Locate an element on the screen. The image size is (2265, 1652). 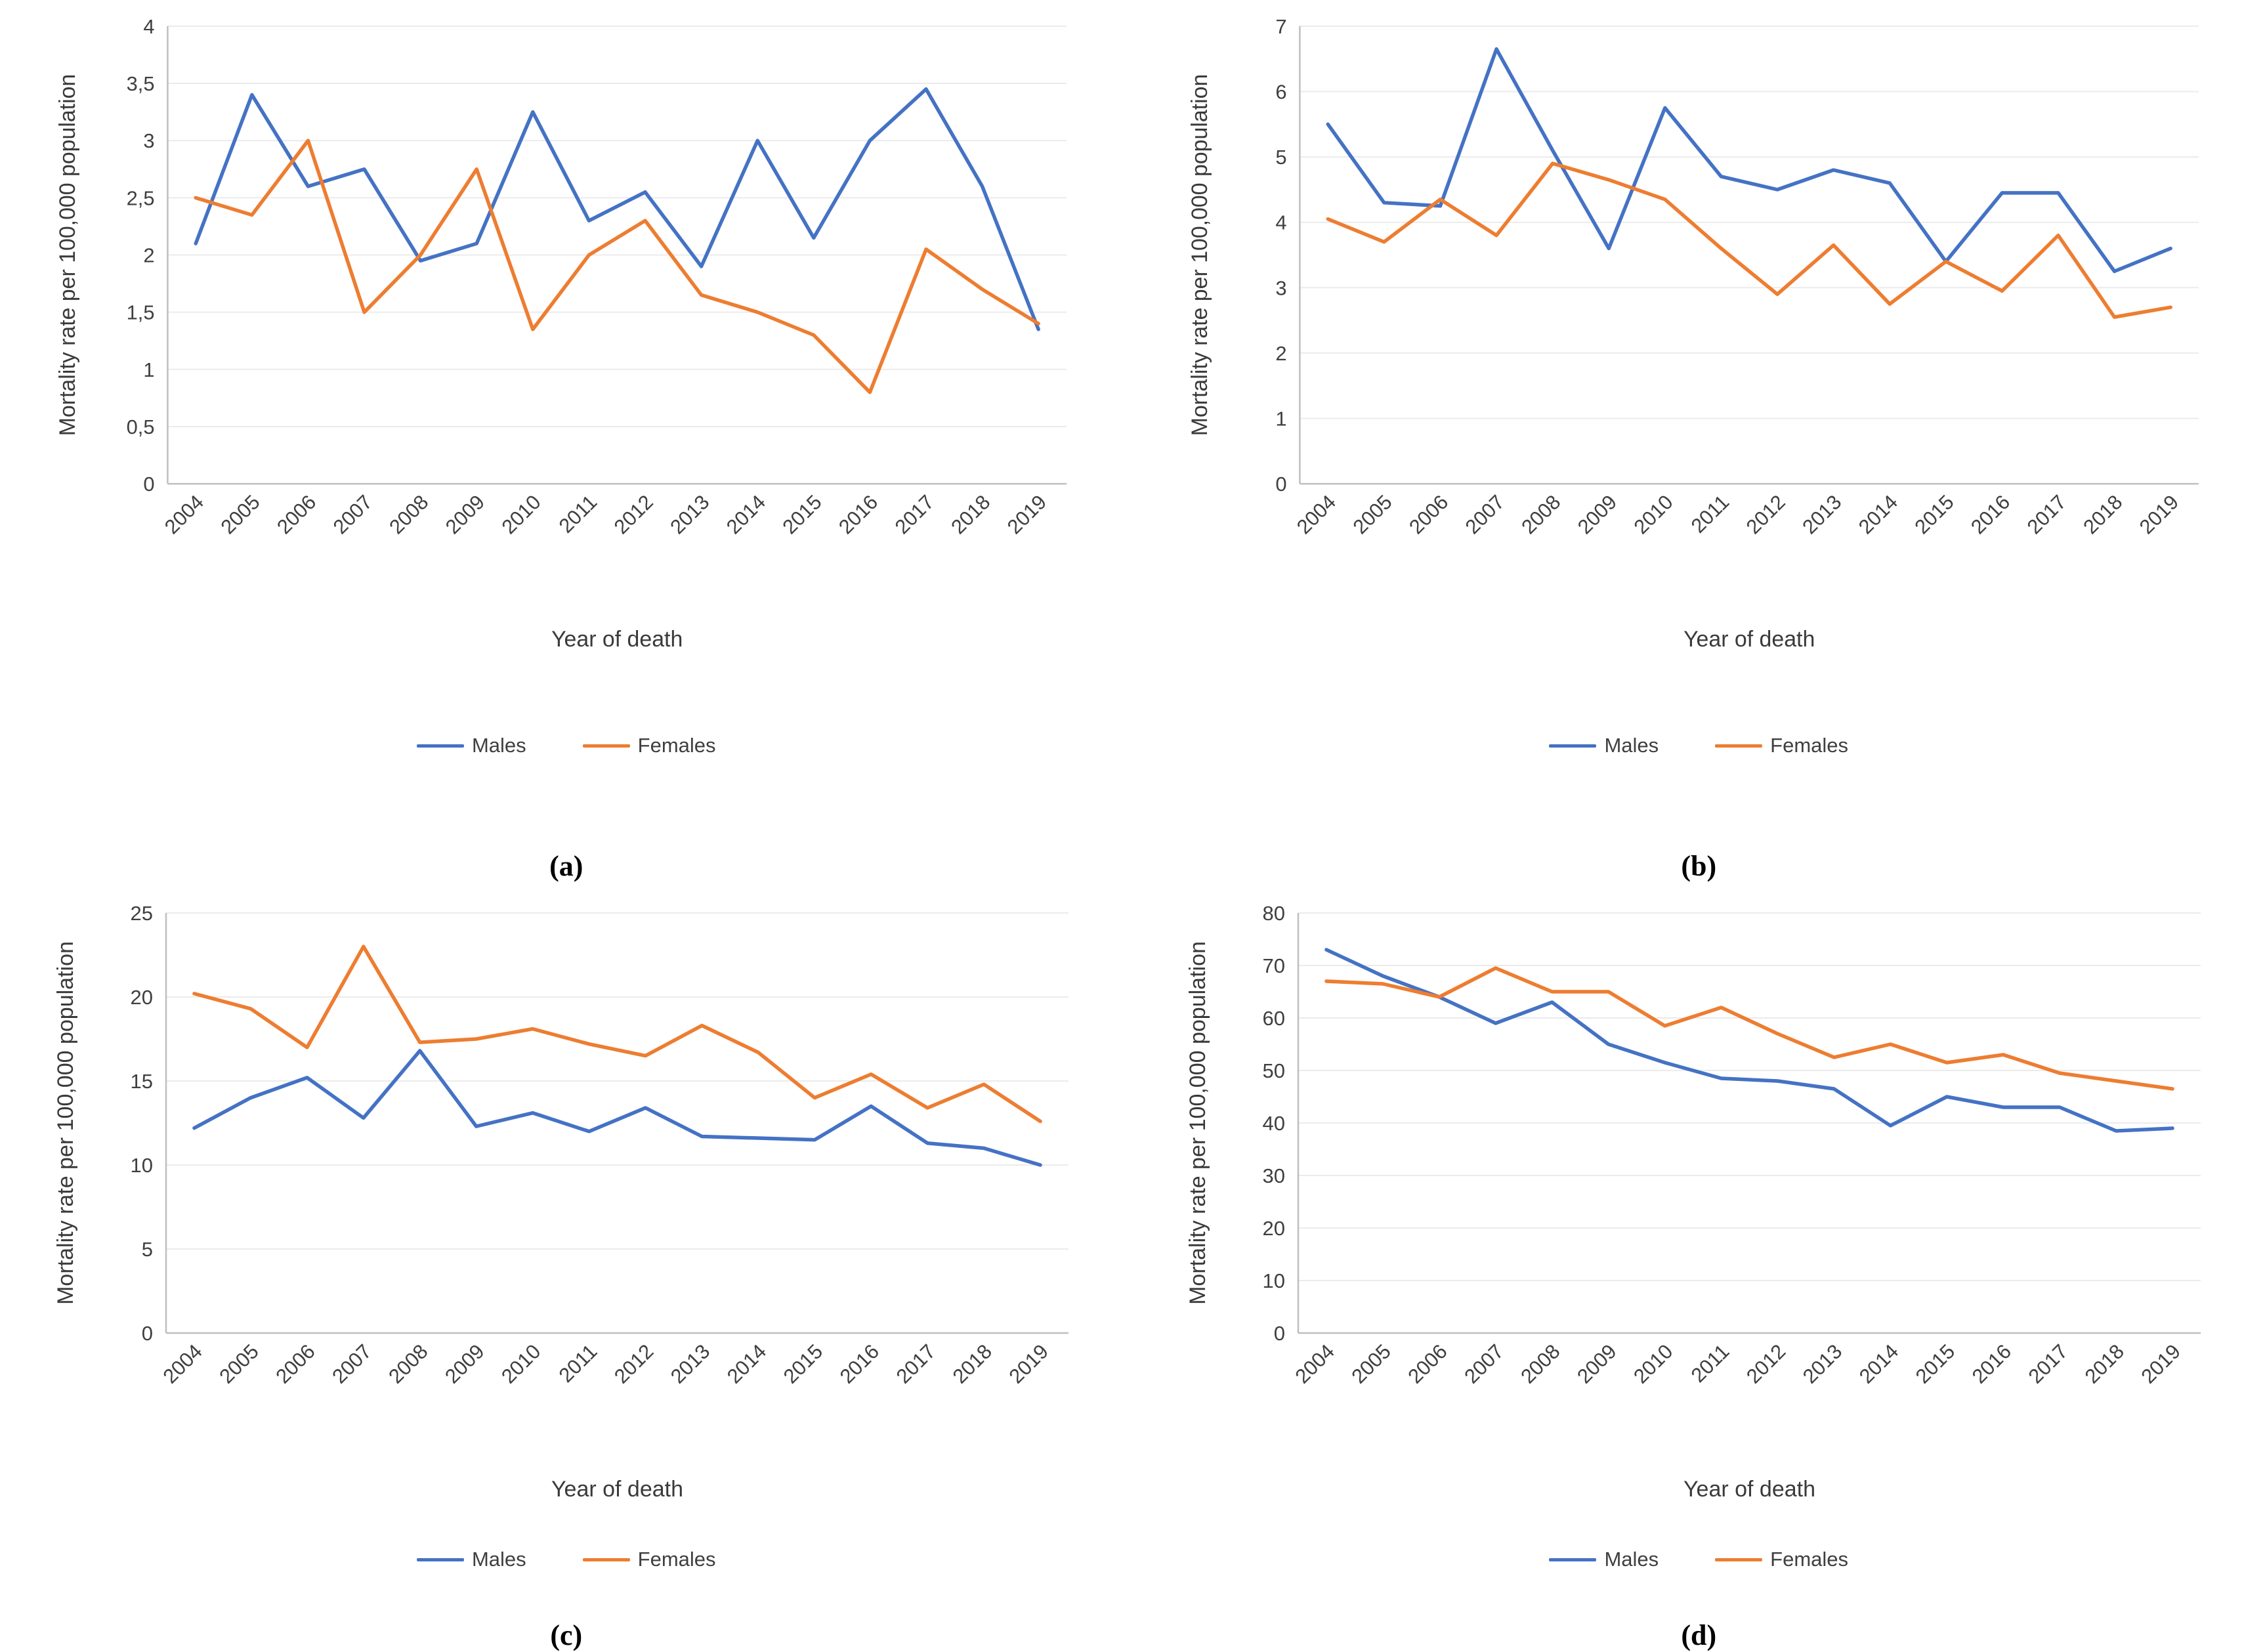
svg-text: 4 is located at coordinates (148, 26).